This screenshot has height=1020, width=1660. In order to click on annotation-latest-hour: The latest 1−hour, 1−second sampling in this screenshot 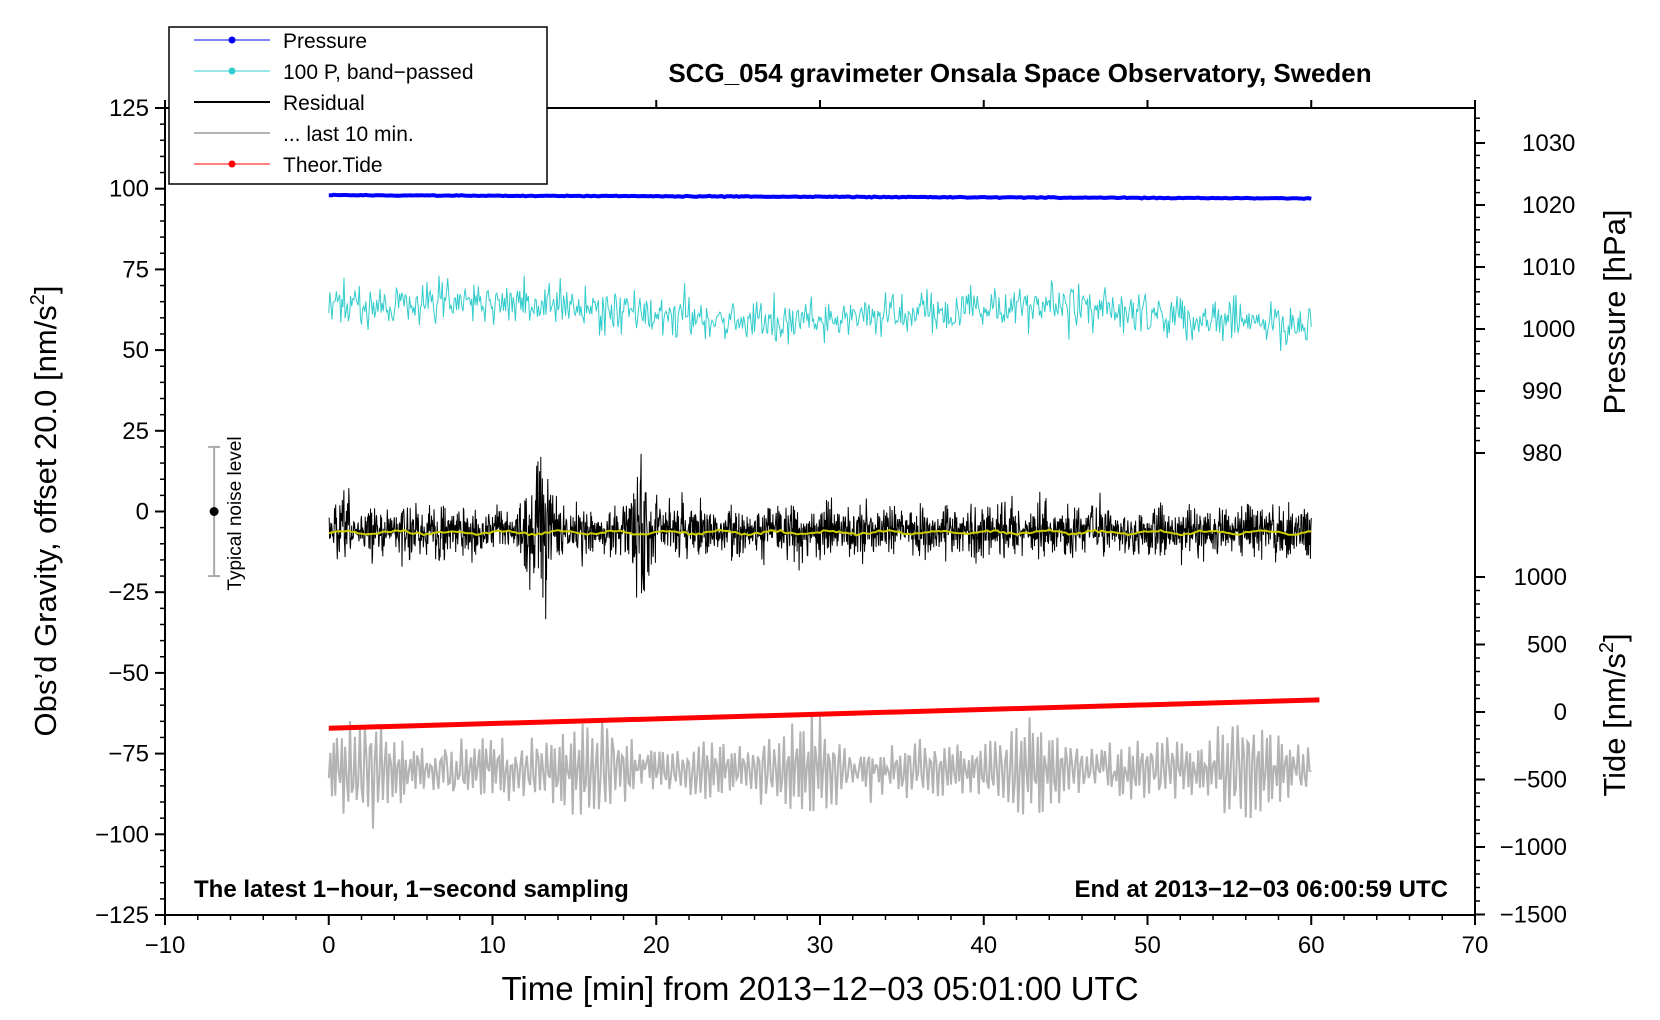, I will do `click(411, 889)`.